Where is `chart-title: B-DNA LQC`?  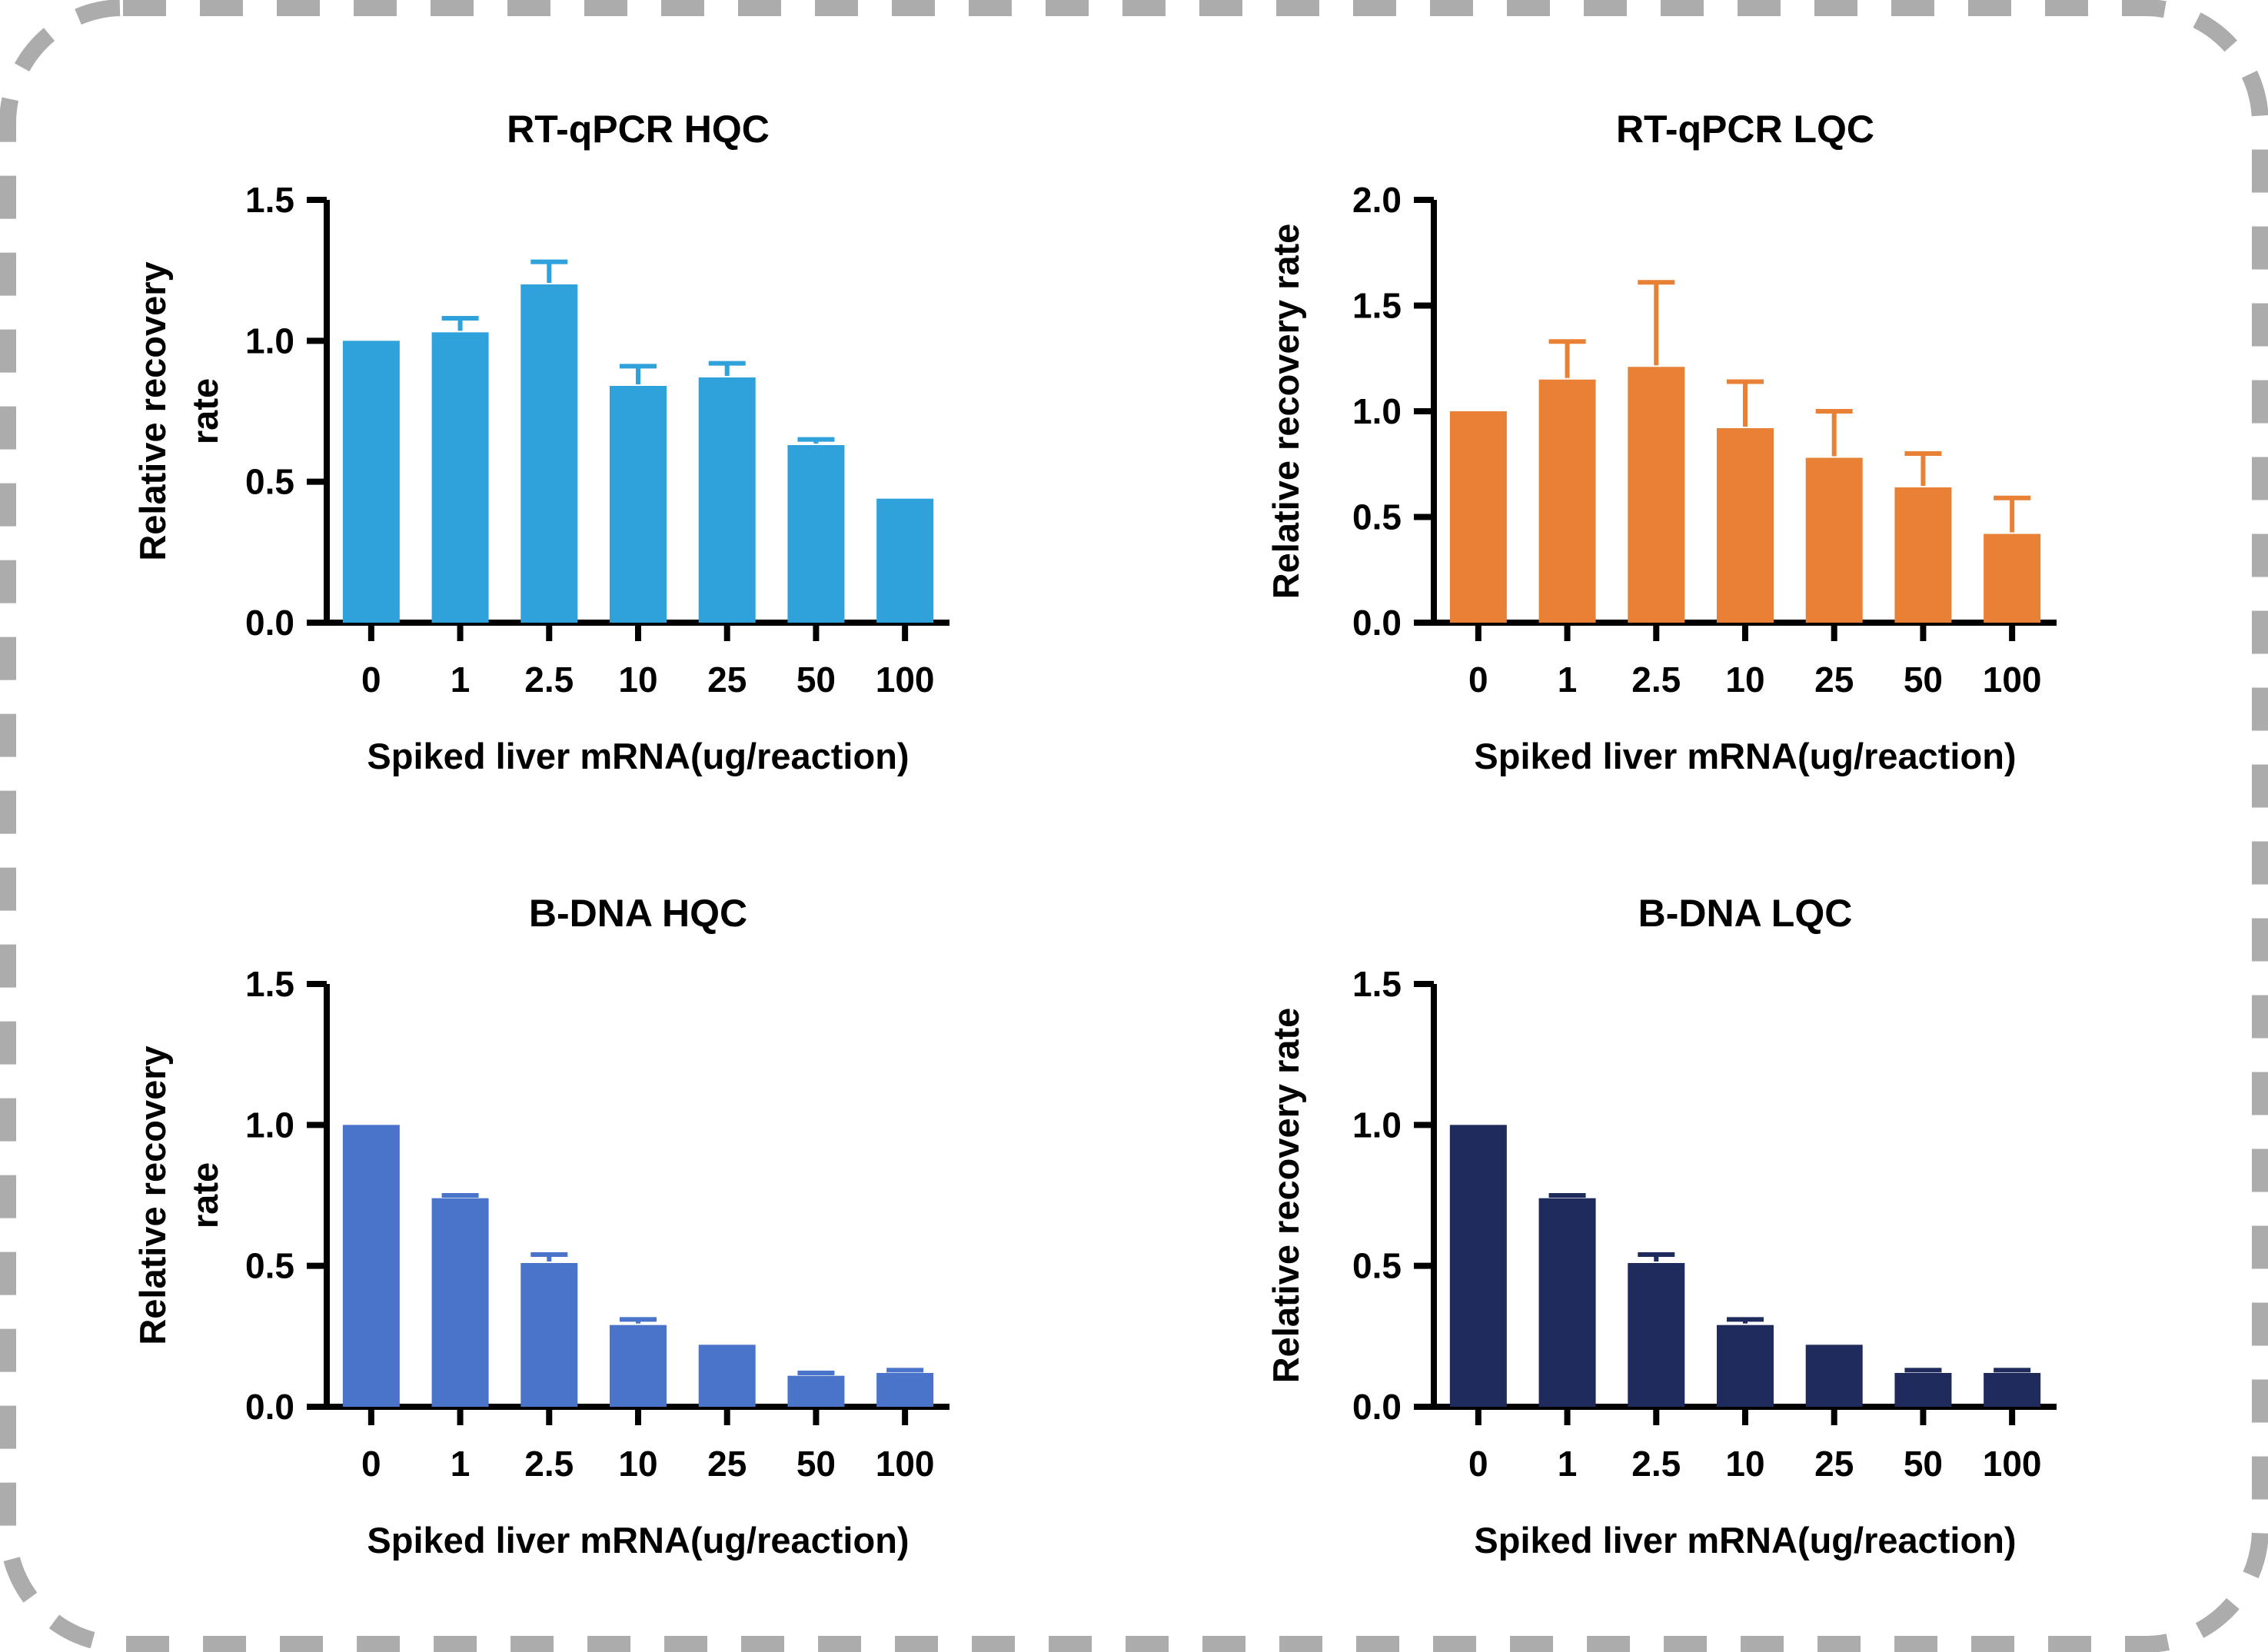
chart-title: B-DNA LQC is located at coordinates (1746, 914).